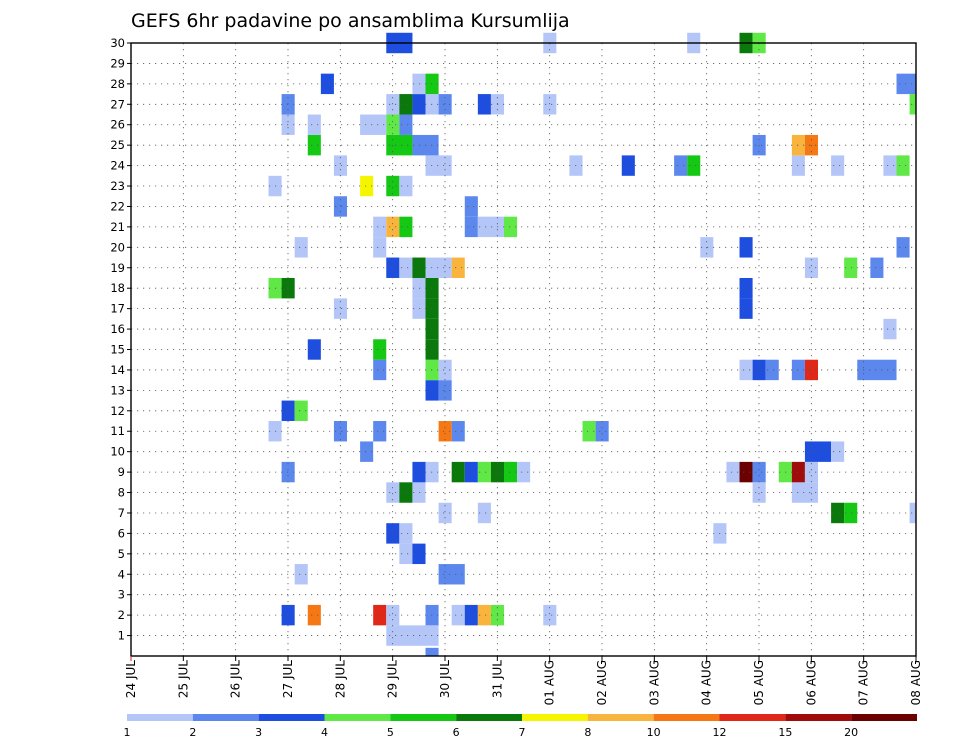 This screenshot has width=960, height=742. What do you see at coordinates (587, 732) in the screenshot?
I see `colorbar-label: 8` at bounding box center [587, 732].